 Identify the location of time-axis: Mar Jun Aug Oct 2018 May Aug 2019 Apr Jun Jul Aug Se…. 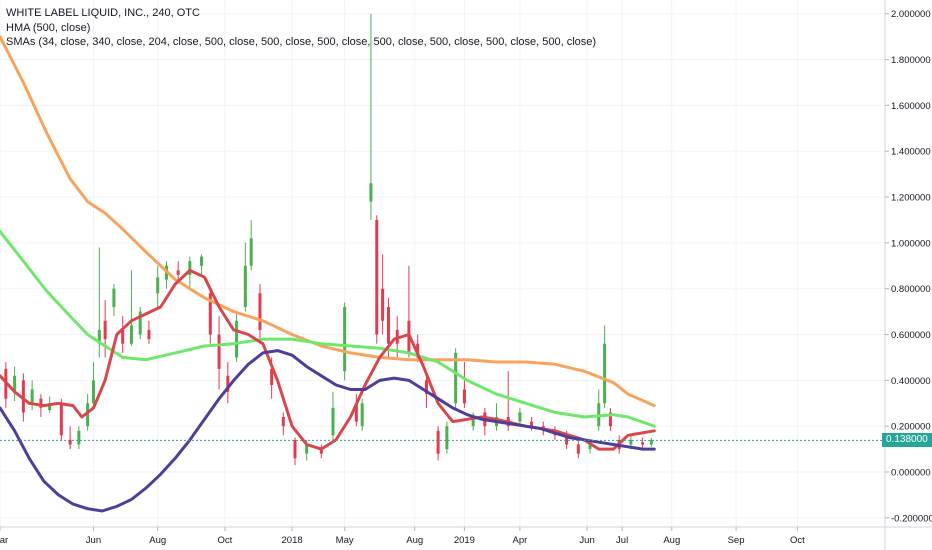
(402, 536).